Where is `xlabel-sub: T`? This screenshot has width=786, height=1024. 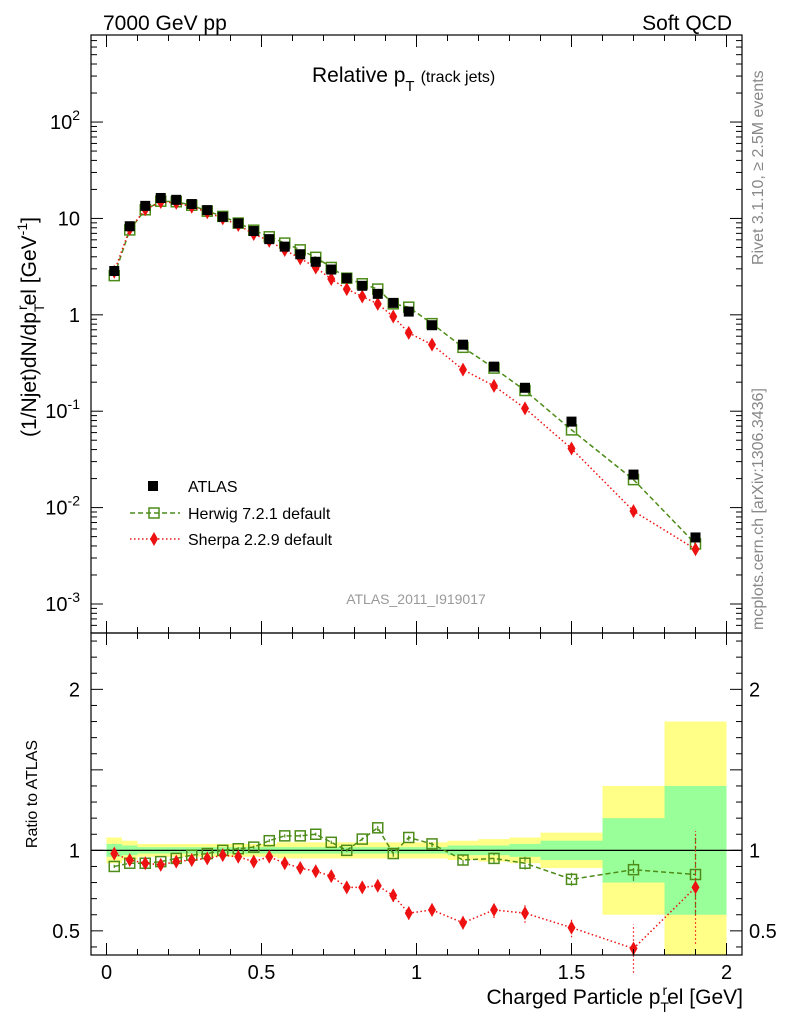 xlabel-sub: T is located at coordinates (664, 1007).